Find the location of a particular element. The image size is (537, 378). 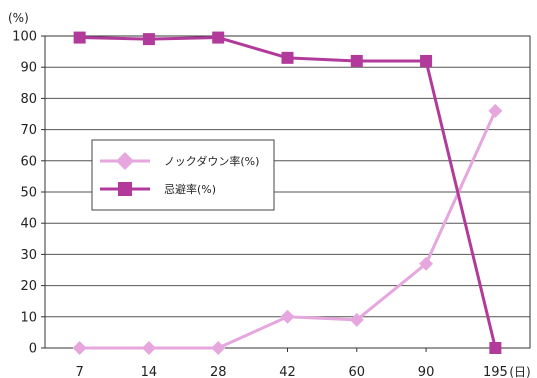

y-tick-label: 20 is located at coordinates (28, 286).